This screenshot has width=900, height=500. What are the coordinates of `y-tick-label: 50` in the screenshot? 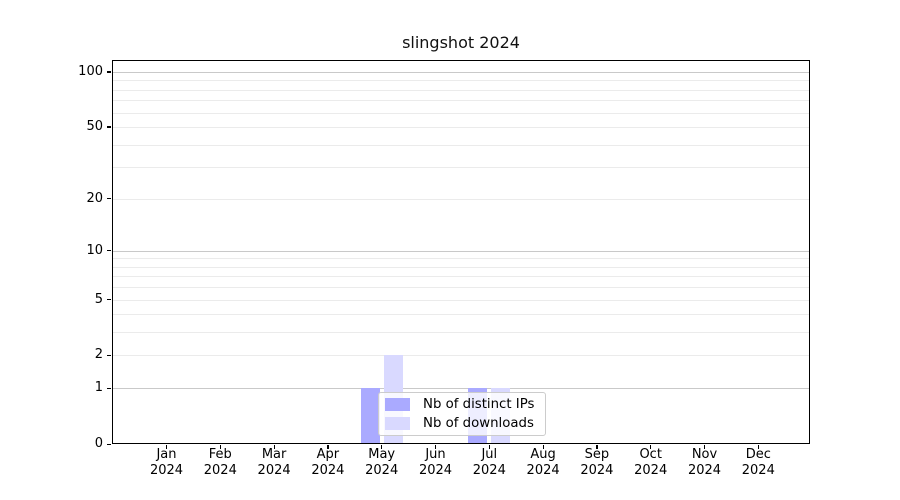 It's located at (94, 126).